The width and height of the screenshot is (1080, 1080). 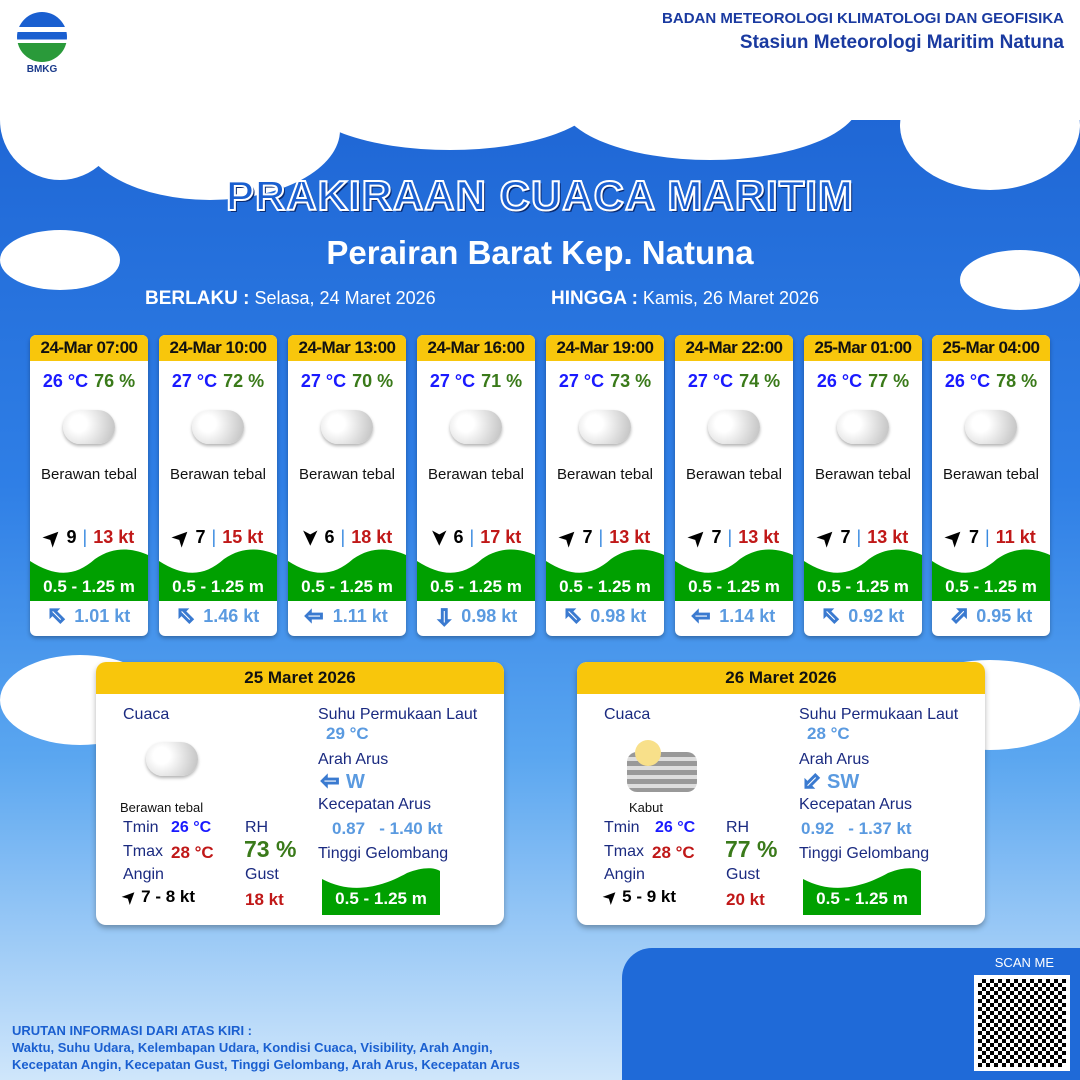 What do you see at coordinates (360, 615) in the screenshot?
I see `current-speed: 1.11 kt` at bounding box center [360, 615].